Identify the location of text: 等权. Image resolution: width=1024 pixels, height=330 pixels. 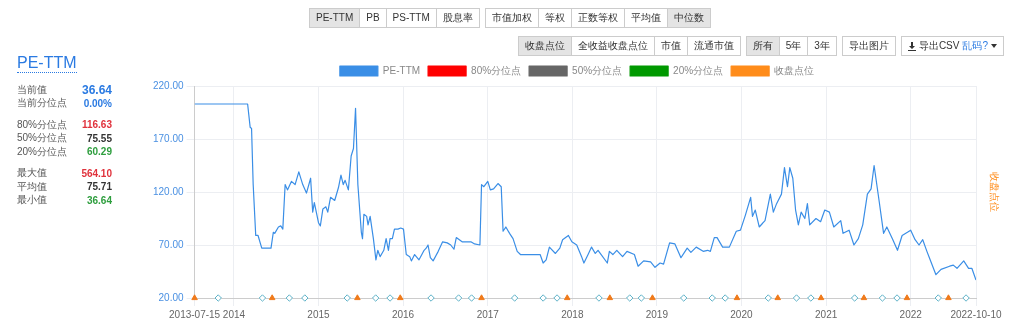
(554, 18).